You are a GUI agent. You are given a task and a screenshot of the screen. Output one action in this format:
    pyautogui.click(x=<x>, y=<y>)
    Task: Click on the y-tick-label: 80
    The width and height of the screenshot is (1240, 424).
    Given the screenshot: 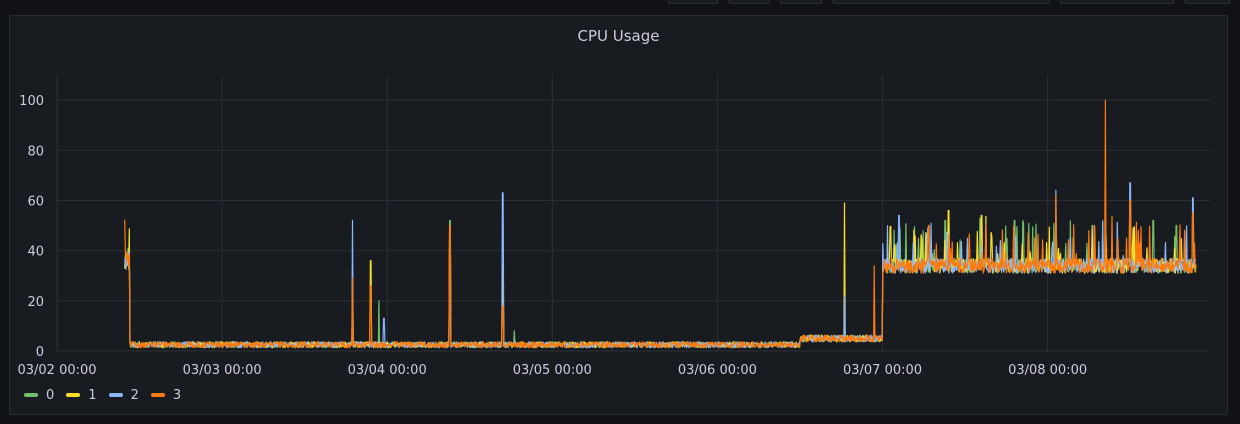 What is the action you would take?
    pyautogui.click(x=35, y=151)
    